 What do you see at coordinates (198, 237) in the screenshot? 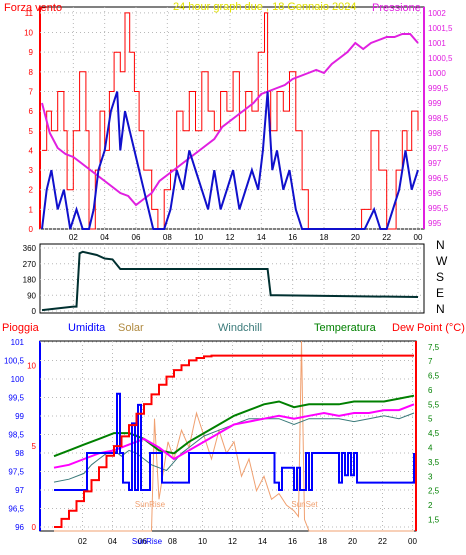
I see `wind-x-tick-label: 10` at bounding box center [198, 237].